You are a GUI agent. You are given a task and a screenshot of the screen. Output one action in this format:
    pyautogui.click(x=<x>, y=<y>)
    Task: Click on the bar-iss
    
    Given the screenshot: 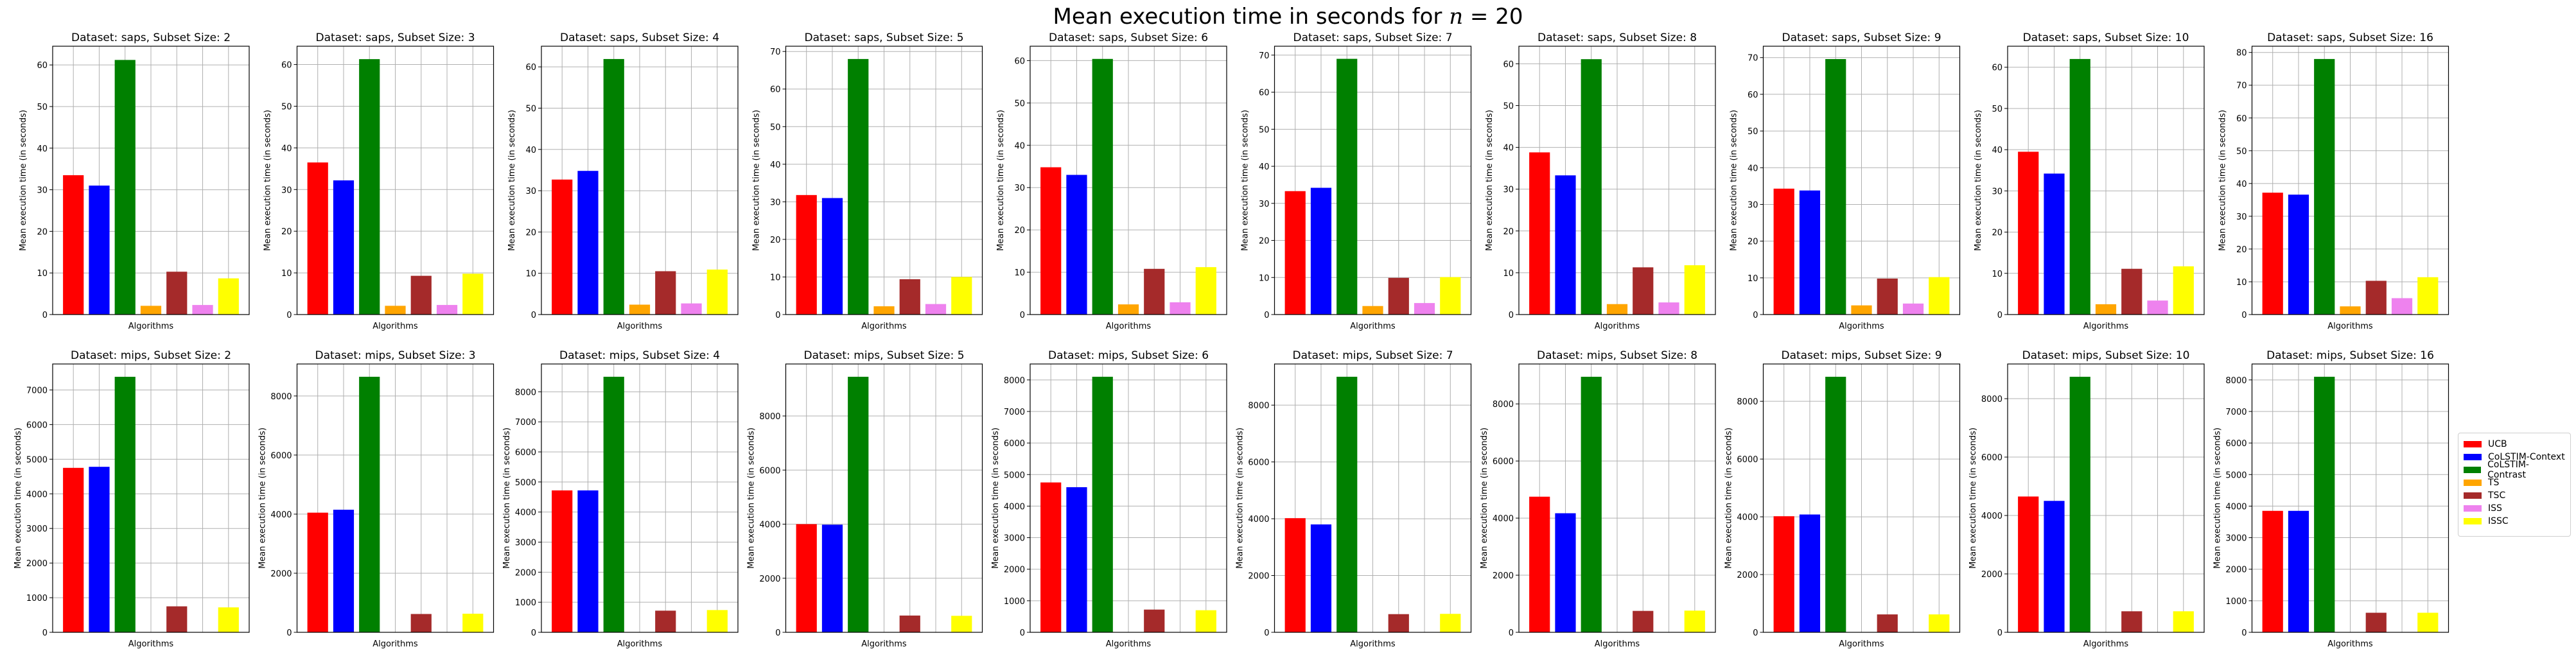 What is the action you would take?
    pyautogui.click(x=936, y=309)
    